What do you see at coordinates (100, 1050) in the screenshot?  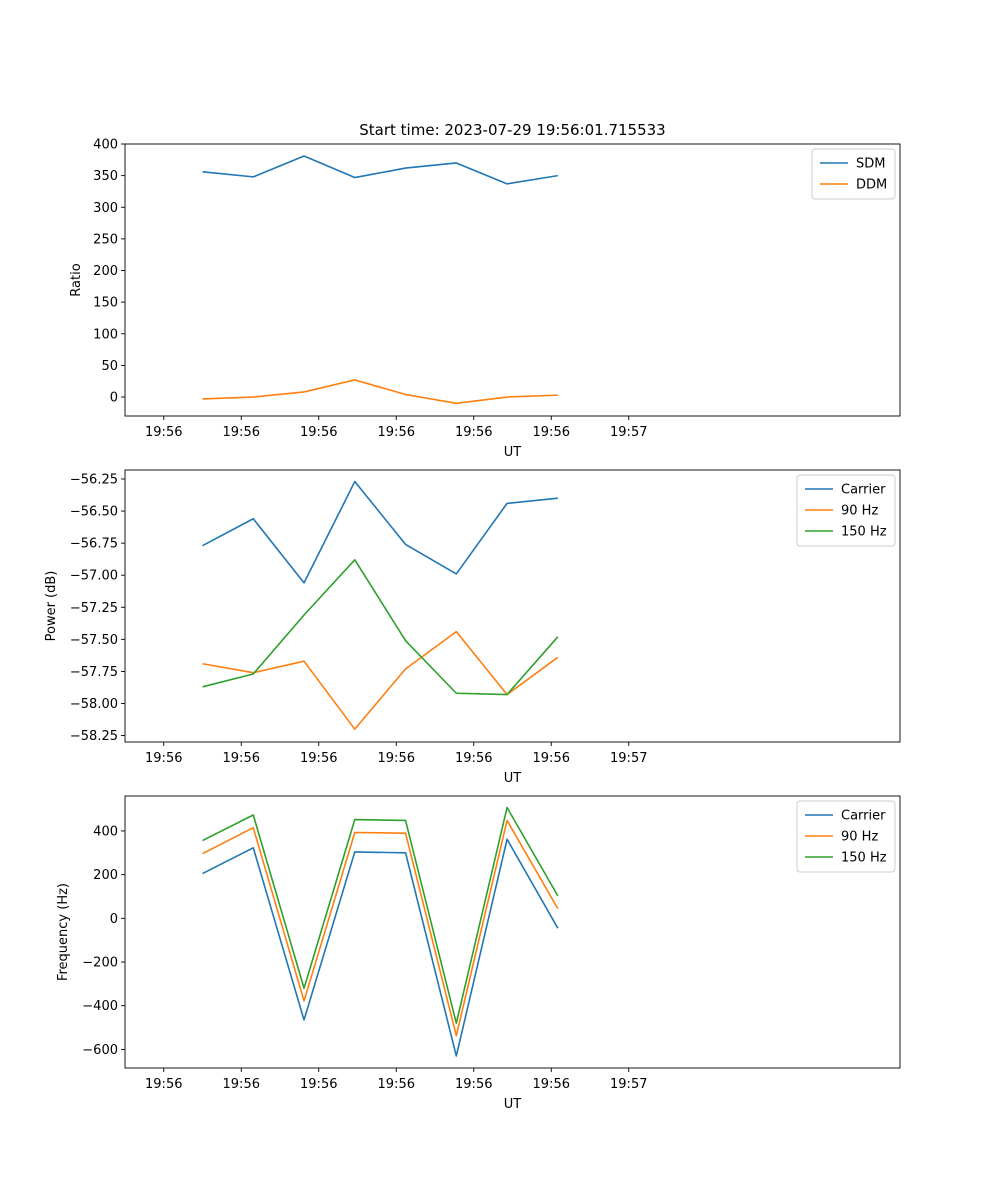 I see `y-tick-label: −600` at bounding box center [100, 1050].